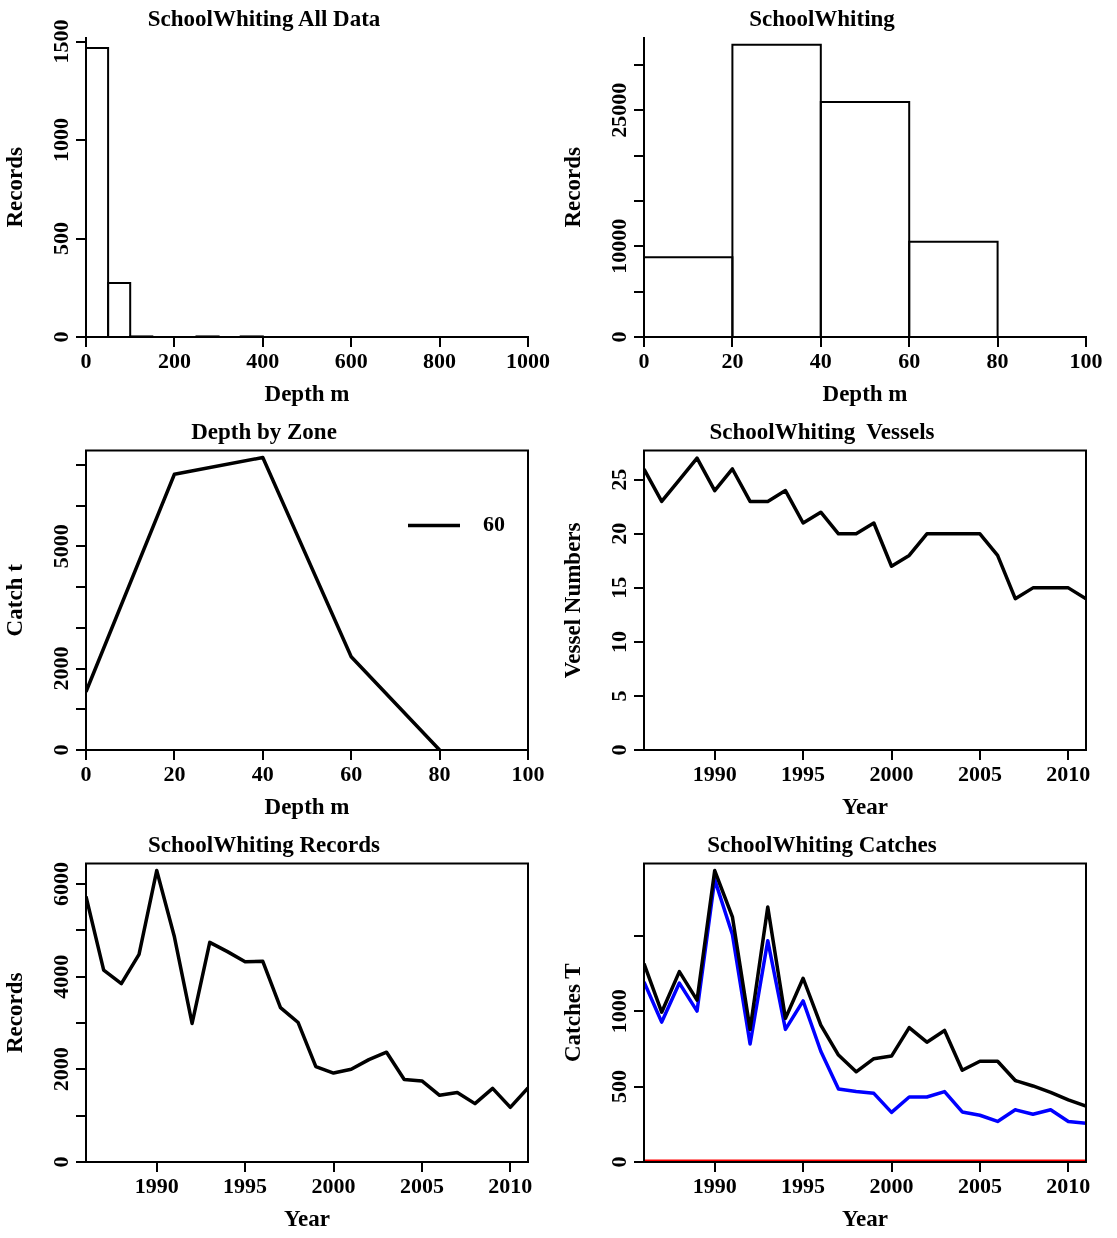  What do you see at coordinates (618, 587) in the screenshot?
I see `y-tick-label: 15` at bounding box center [618, 587].